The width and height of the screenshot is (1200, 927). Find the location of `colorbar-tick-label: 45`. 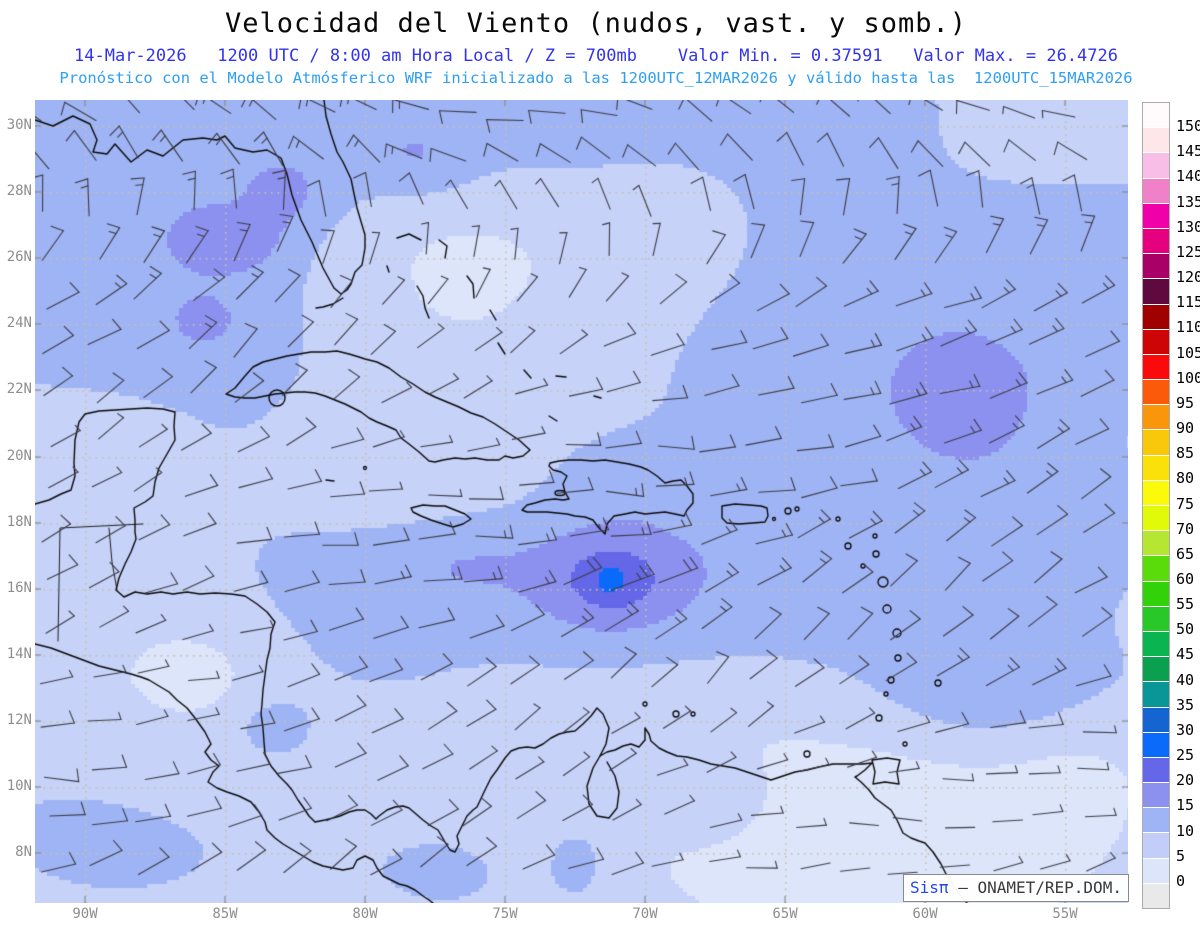

colorbar-tick-label: 45 is located at coordinates (1185, 654).